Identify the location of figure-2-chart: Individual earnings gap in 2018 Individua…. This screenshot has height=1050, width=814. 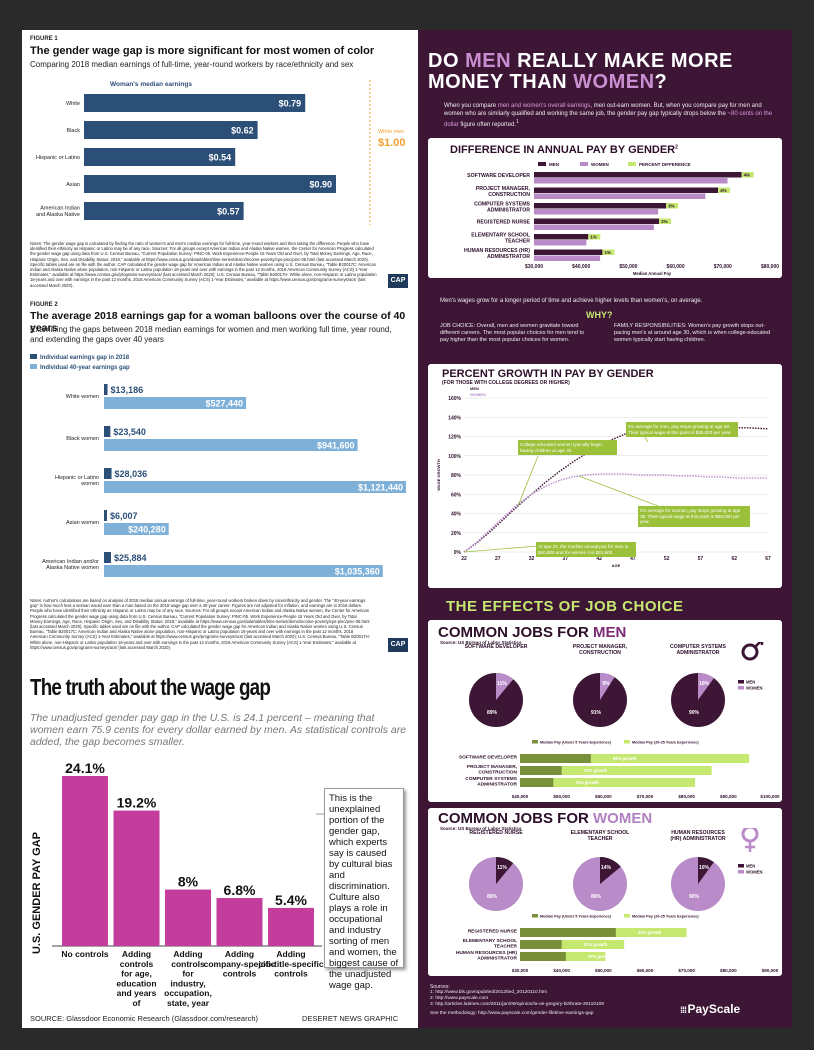
(218, 465).